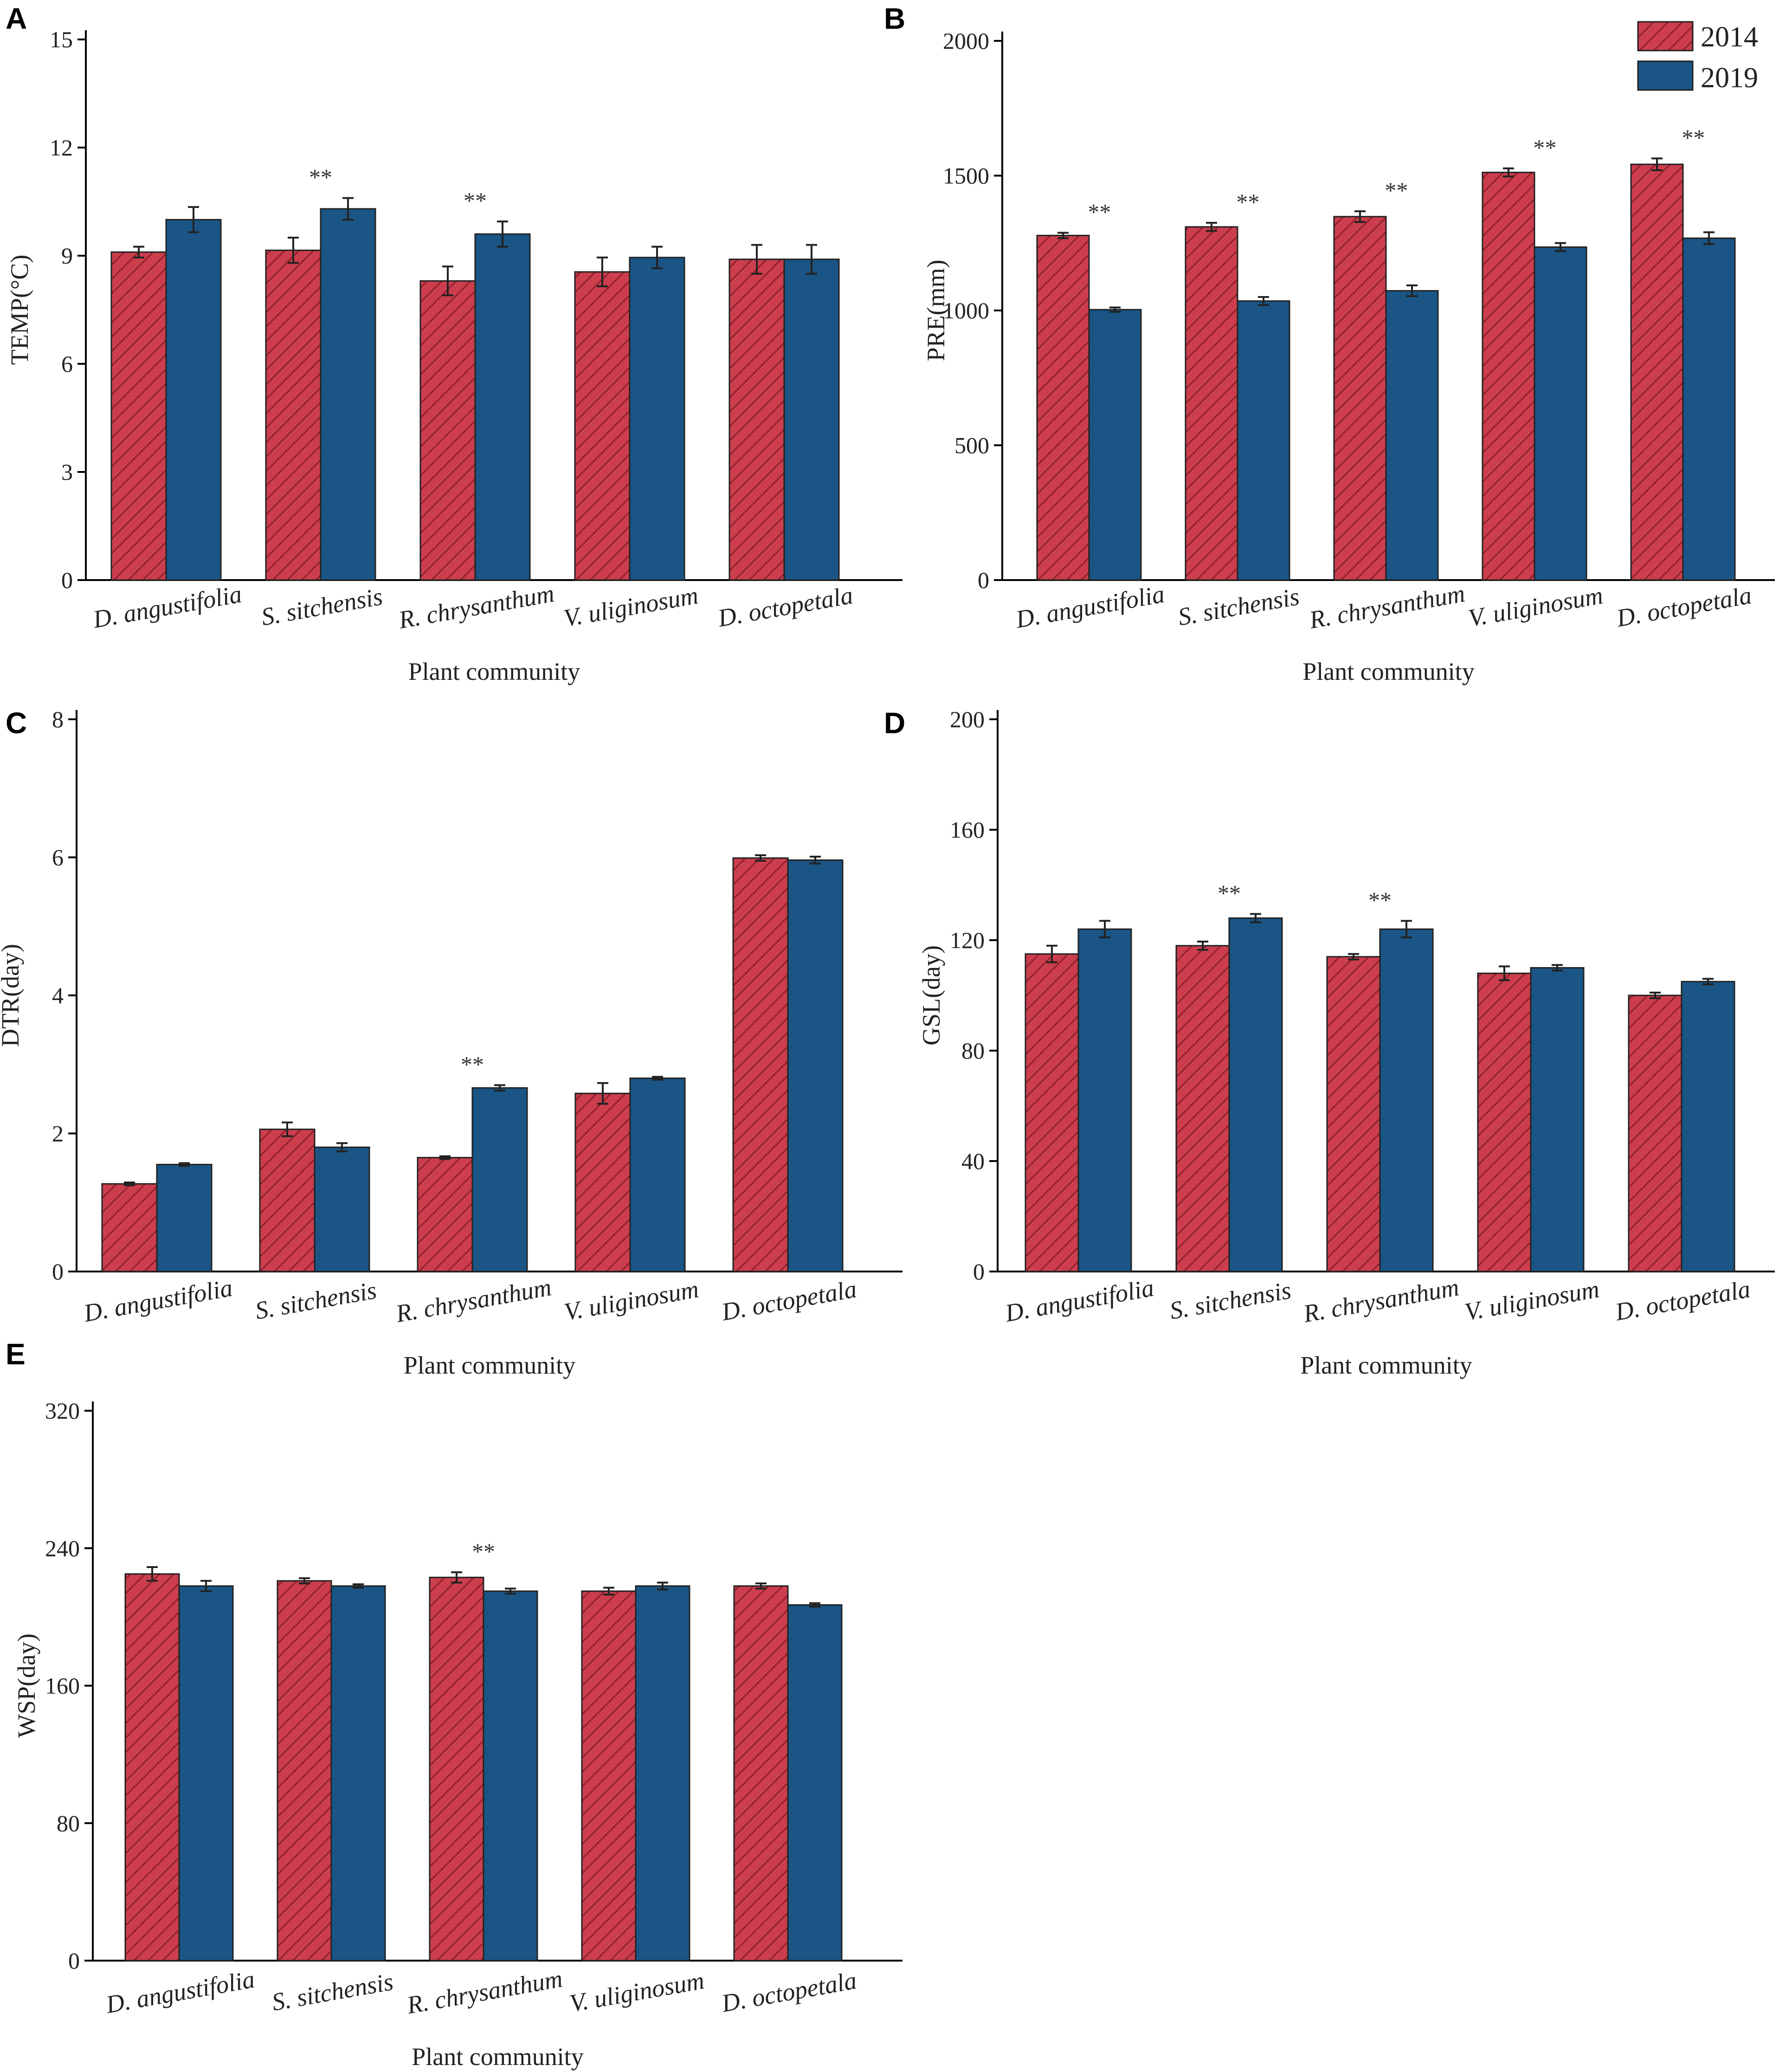 The height and width of the screenshot is (2072, 1792). Describe the element at coordinates (1665, 76) in the screenshot. I see `legend-swatch-2019` at that location.